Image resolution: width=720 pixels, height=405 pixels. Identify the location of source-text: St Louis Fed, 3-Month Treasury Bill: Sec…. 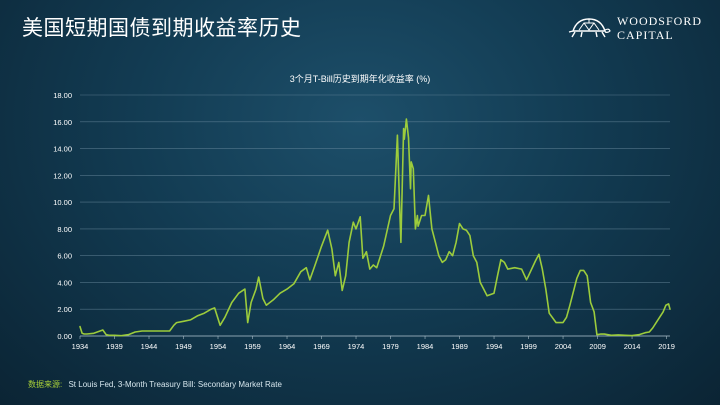
(175, 384).